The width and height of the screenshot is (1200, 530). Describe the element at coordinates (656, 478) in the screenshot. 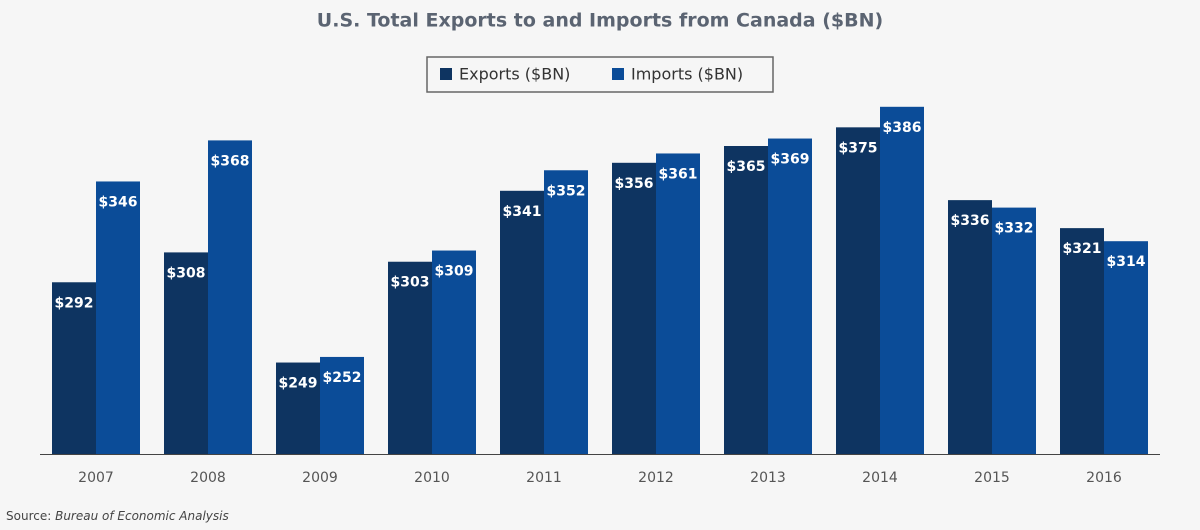

I see `x-tick-label: 2012` at that location.